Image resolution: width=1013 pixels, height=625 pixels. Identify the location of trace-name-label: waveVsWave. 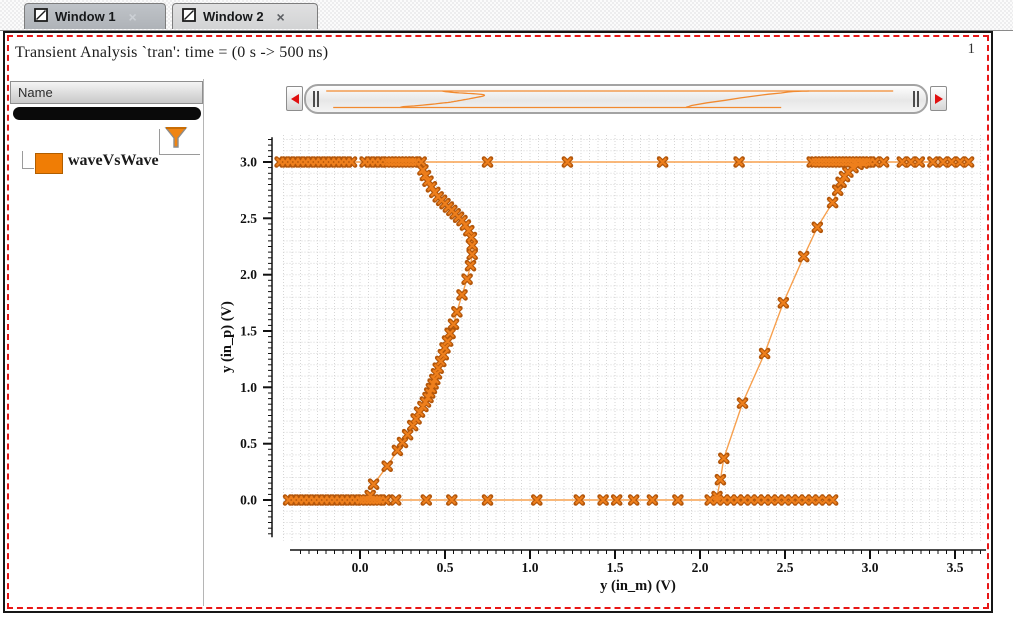
(113, 160).